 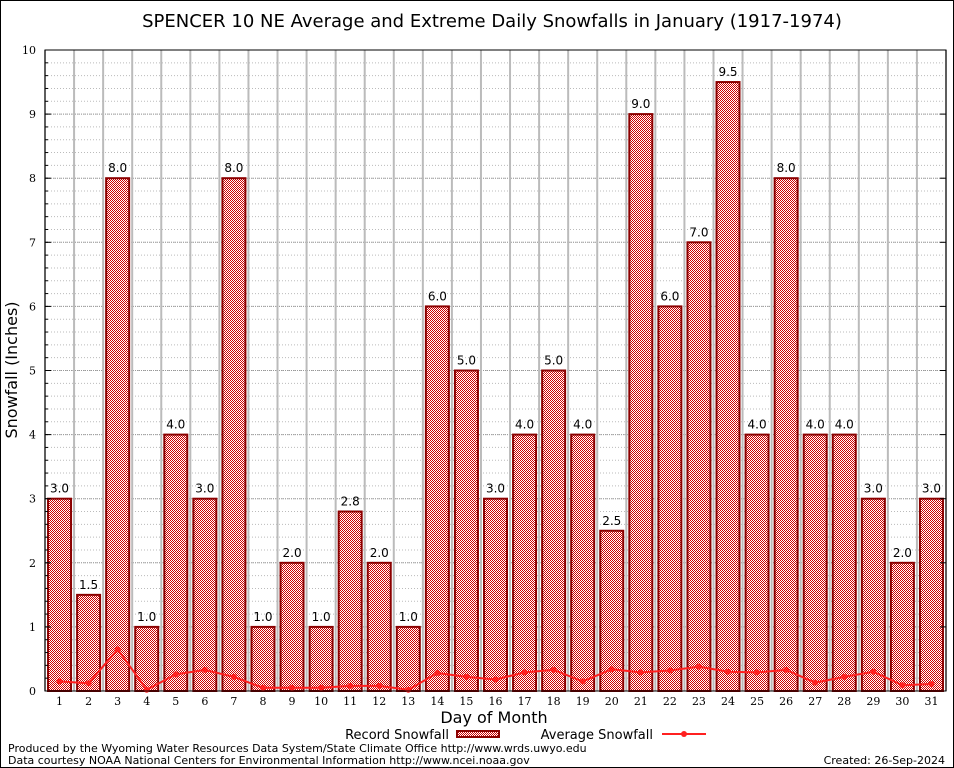 What do you see at coordinates (641, 701) in the screenshot?
I see `x-tick-label: 21` at bounding box center [641, 701].